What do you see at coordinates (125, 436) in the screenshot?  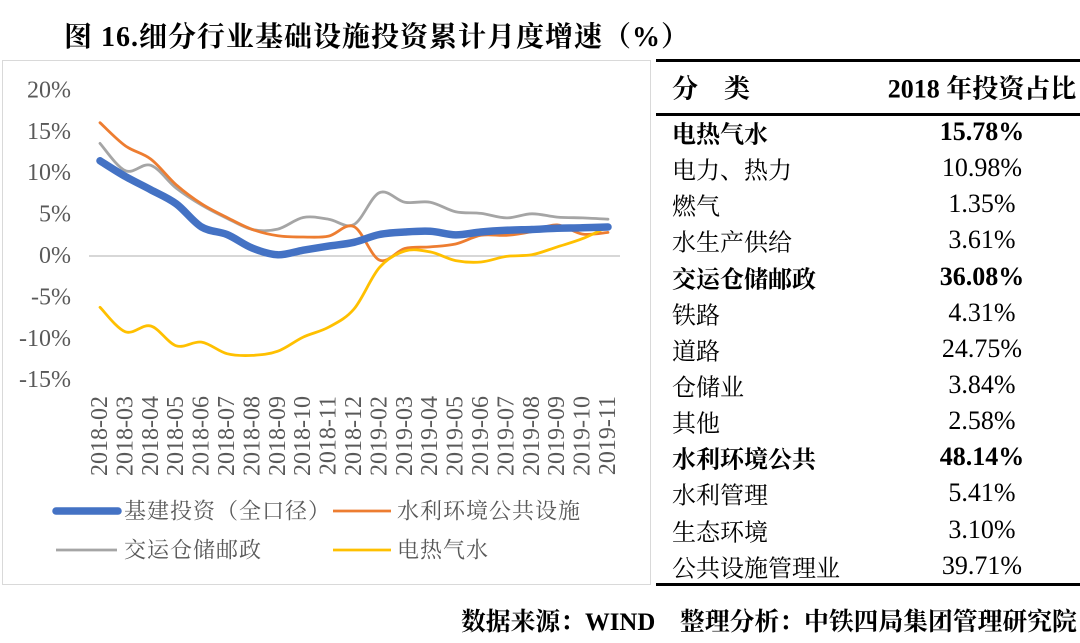 I see `svg-text: 2018-03` at bounding box center [125, 436].